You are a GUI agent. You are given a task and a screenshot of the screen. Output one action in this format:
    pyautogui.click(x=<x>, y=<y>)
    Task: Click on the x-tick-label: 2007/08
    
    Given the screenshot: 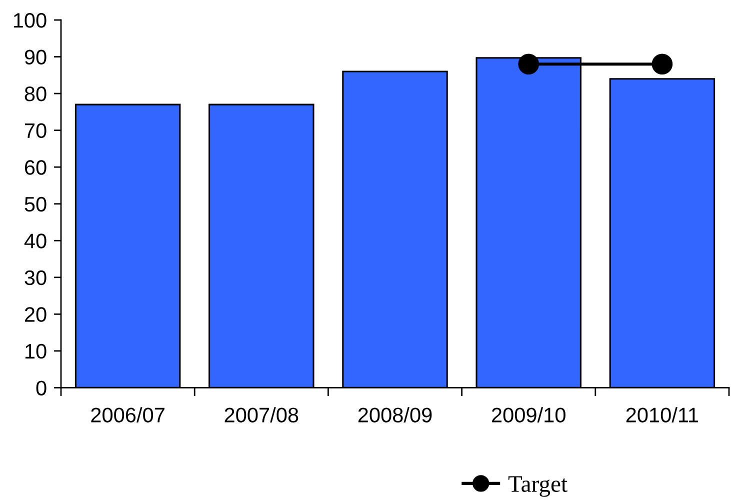 What is the action you would take?
    pyautogui.click(x=261, y=414)
    